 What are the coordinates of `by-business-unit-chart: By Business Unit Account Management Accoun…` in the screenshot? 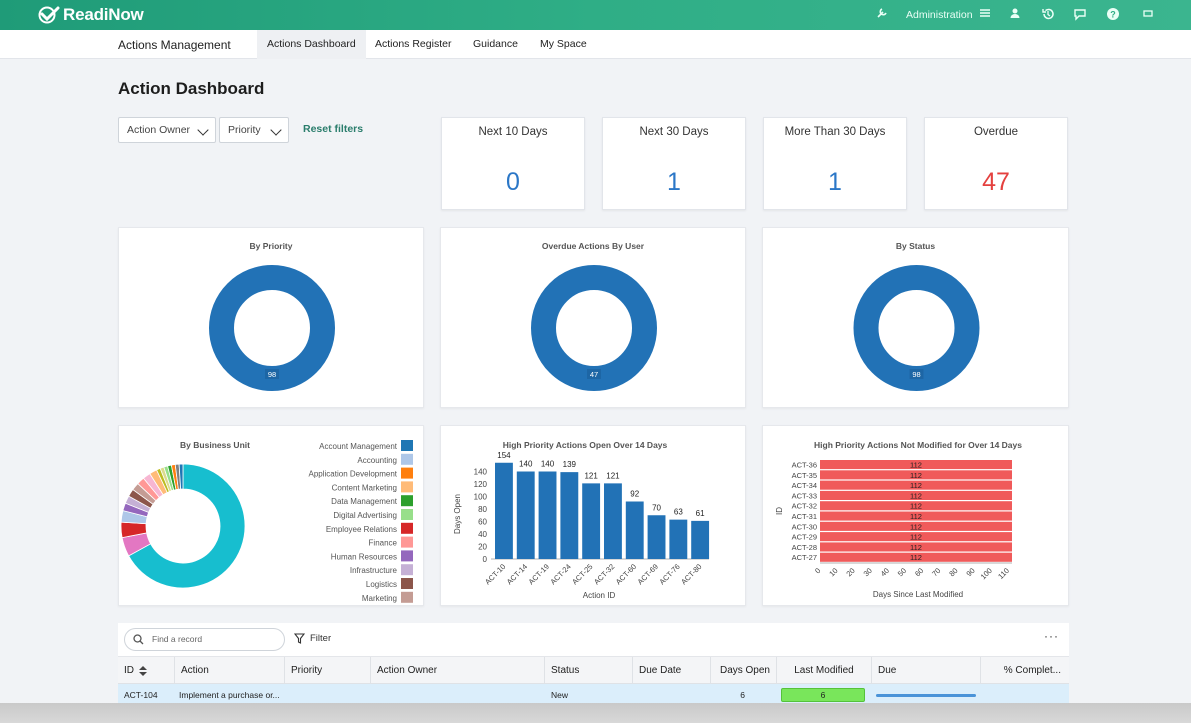 It's located at (271, 516).